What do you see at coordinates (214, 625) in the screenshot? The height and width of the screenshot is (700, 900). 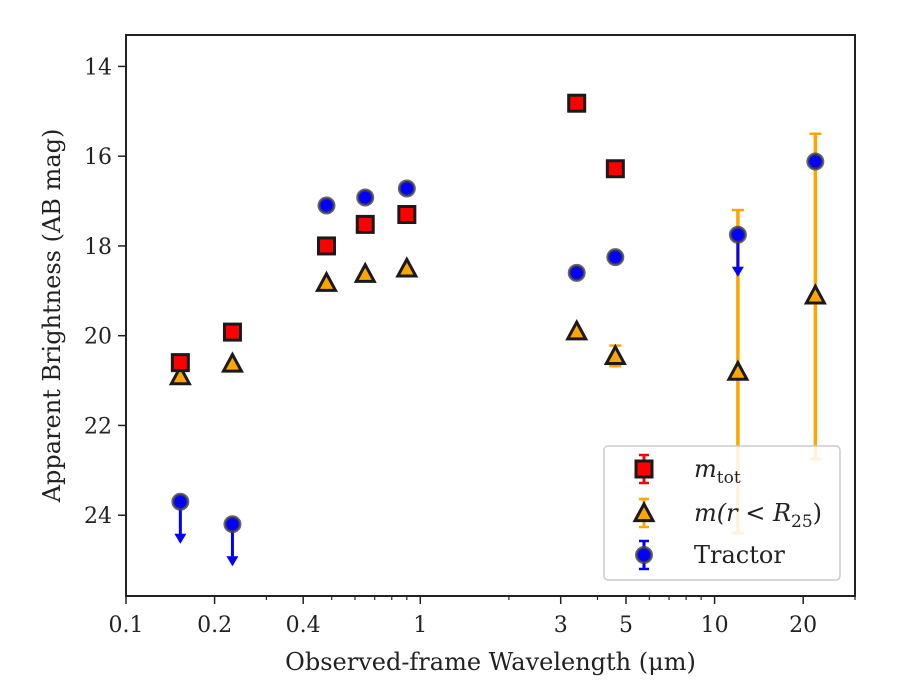 I see `x-tick-label: 0.2` at bounding box center [214, 625].